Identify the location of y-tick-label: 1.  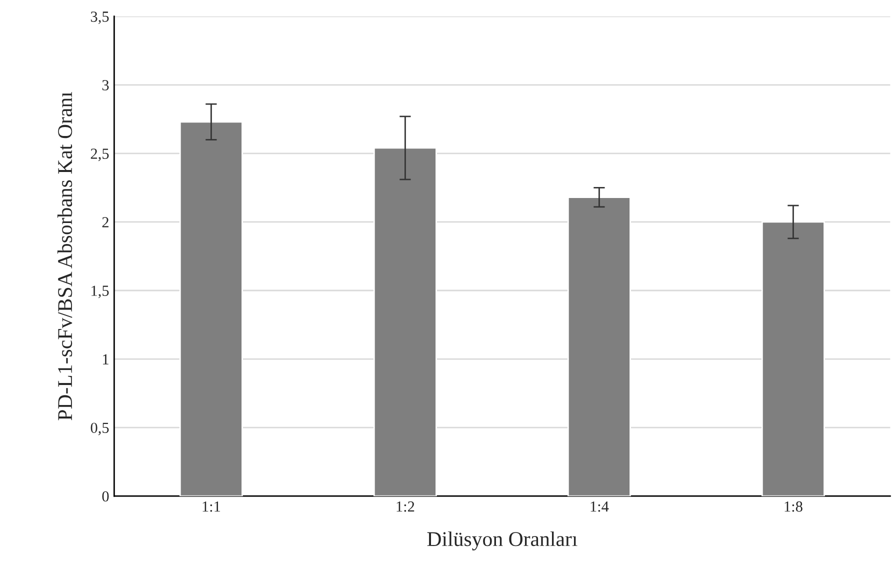
(105, 359).